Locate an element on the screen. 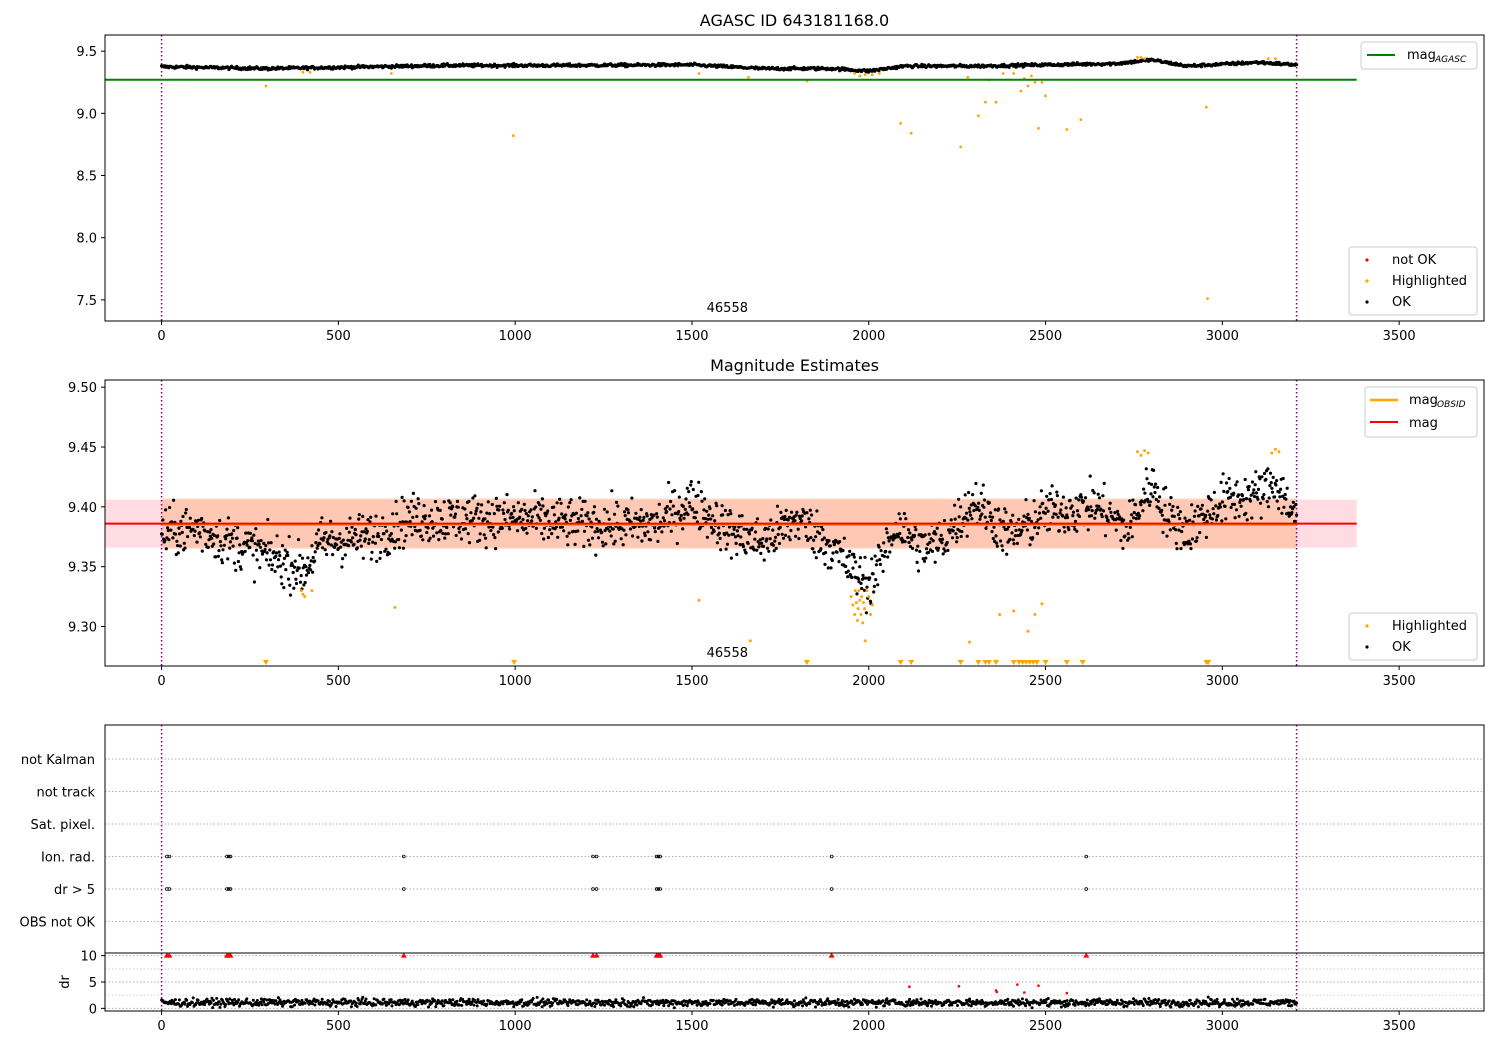 The width and height of the screenshot is (1500, 1050). x-tick-label: 2500 is located at coordinates (1045, 1026).